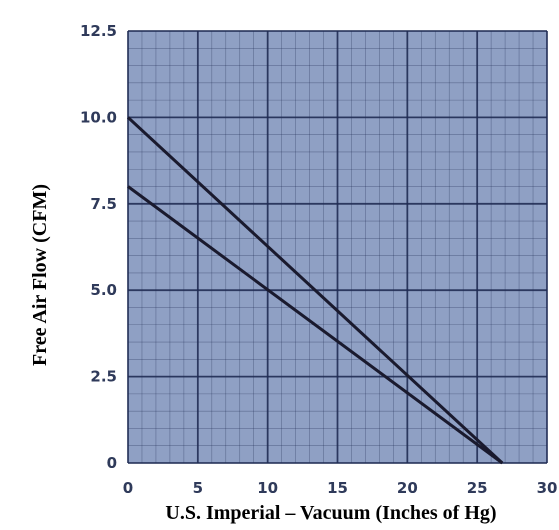 This screenshot has width=559, height=530. I want to click on x-axis-ticks: 0 5 10 15 20 25 30, so click(340, 488).